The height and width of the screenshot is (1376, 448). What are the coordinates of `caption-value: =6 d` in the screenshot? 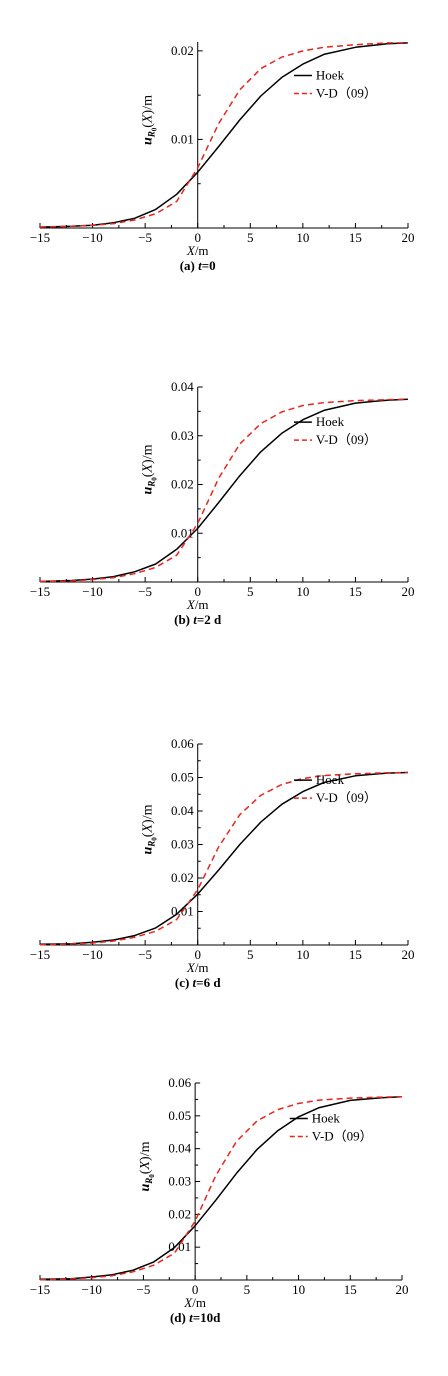 It's located at (208, 982).